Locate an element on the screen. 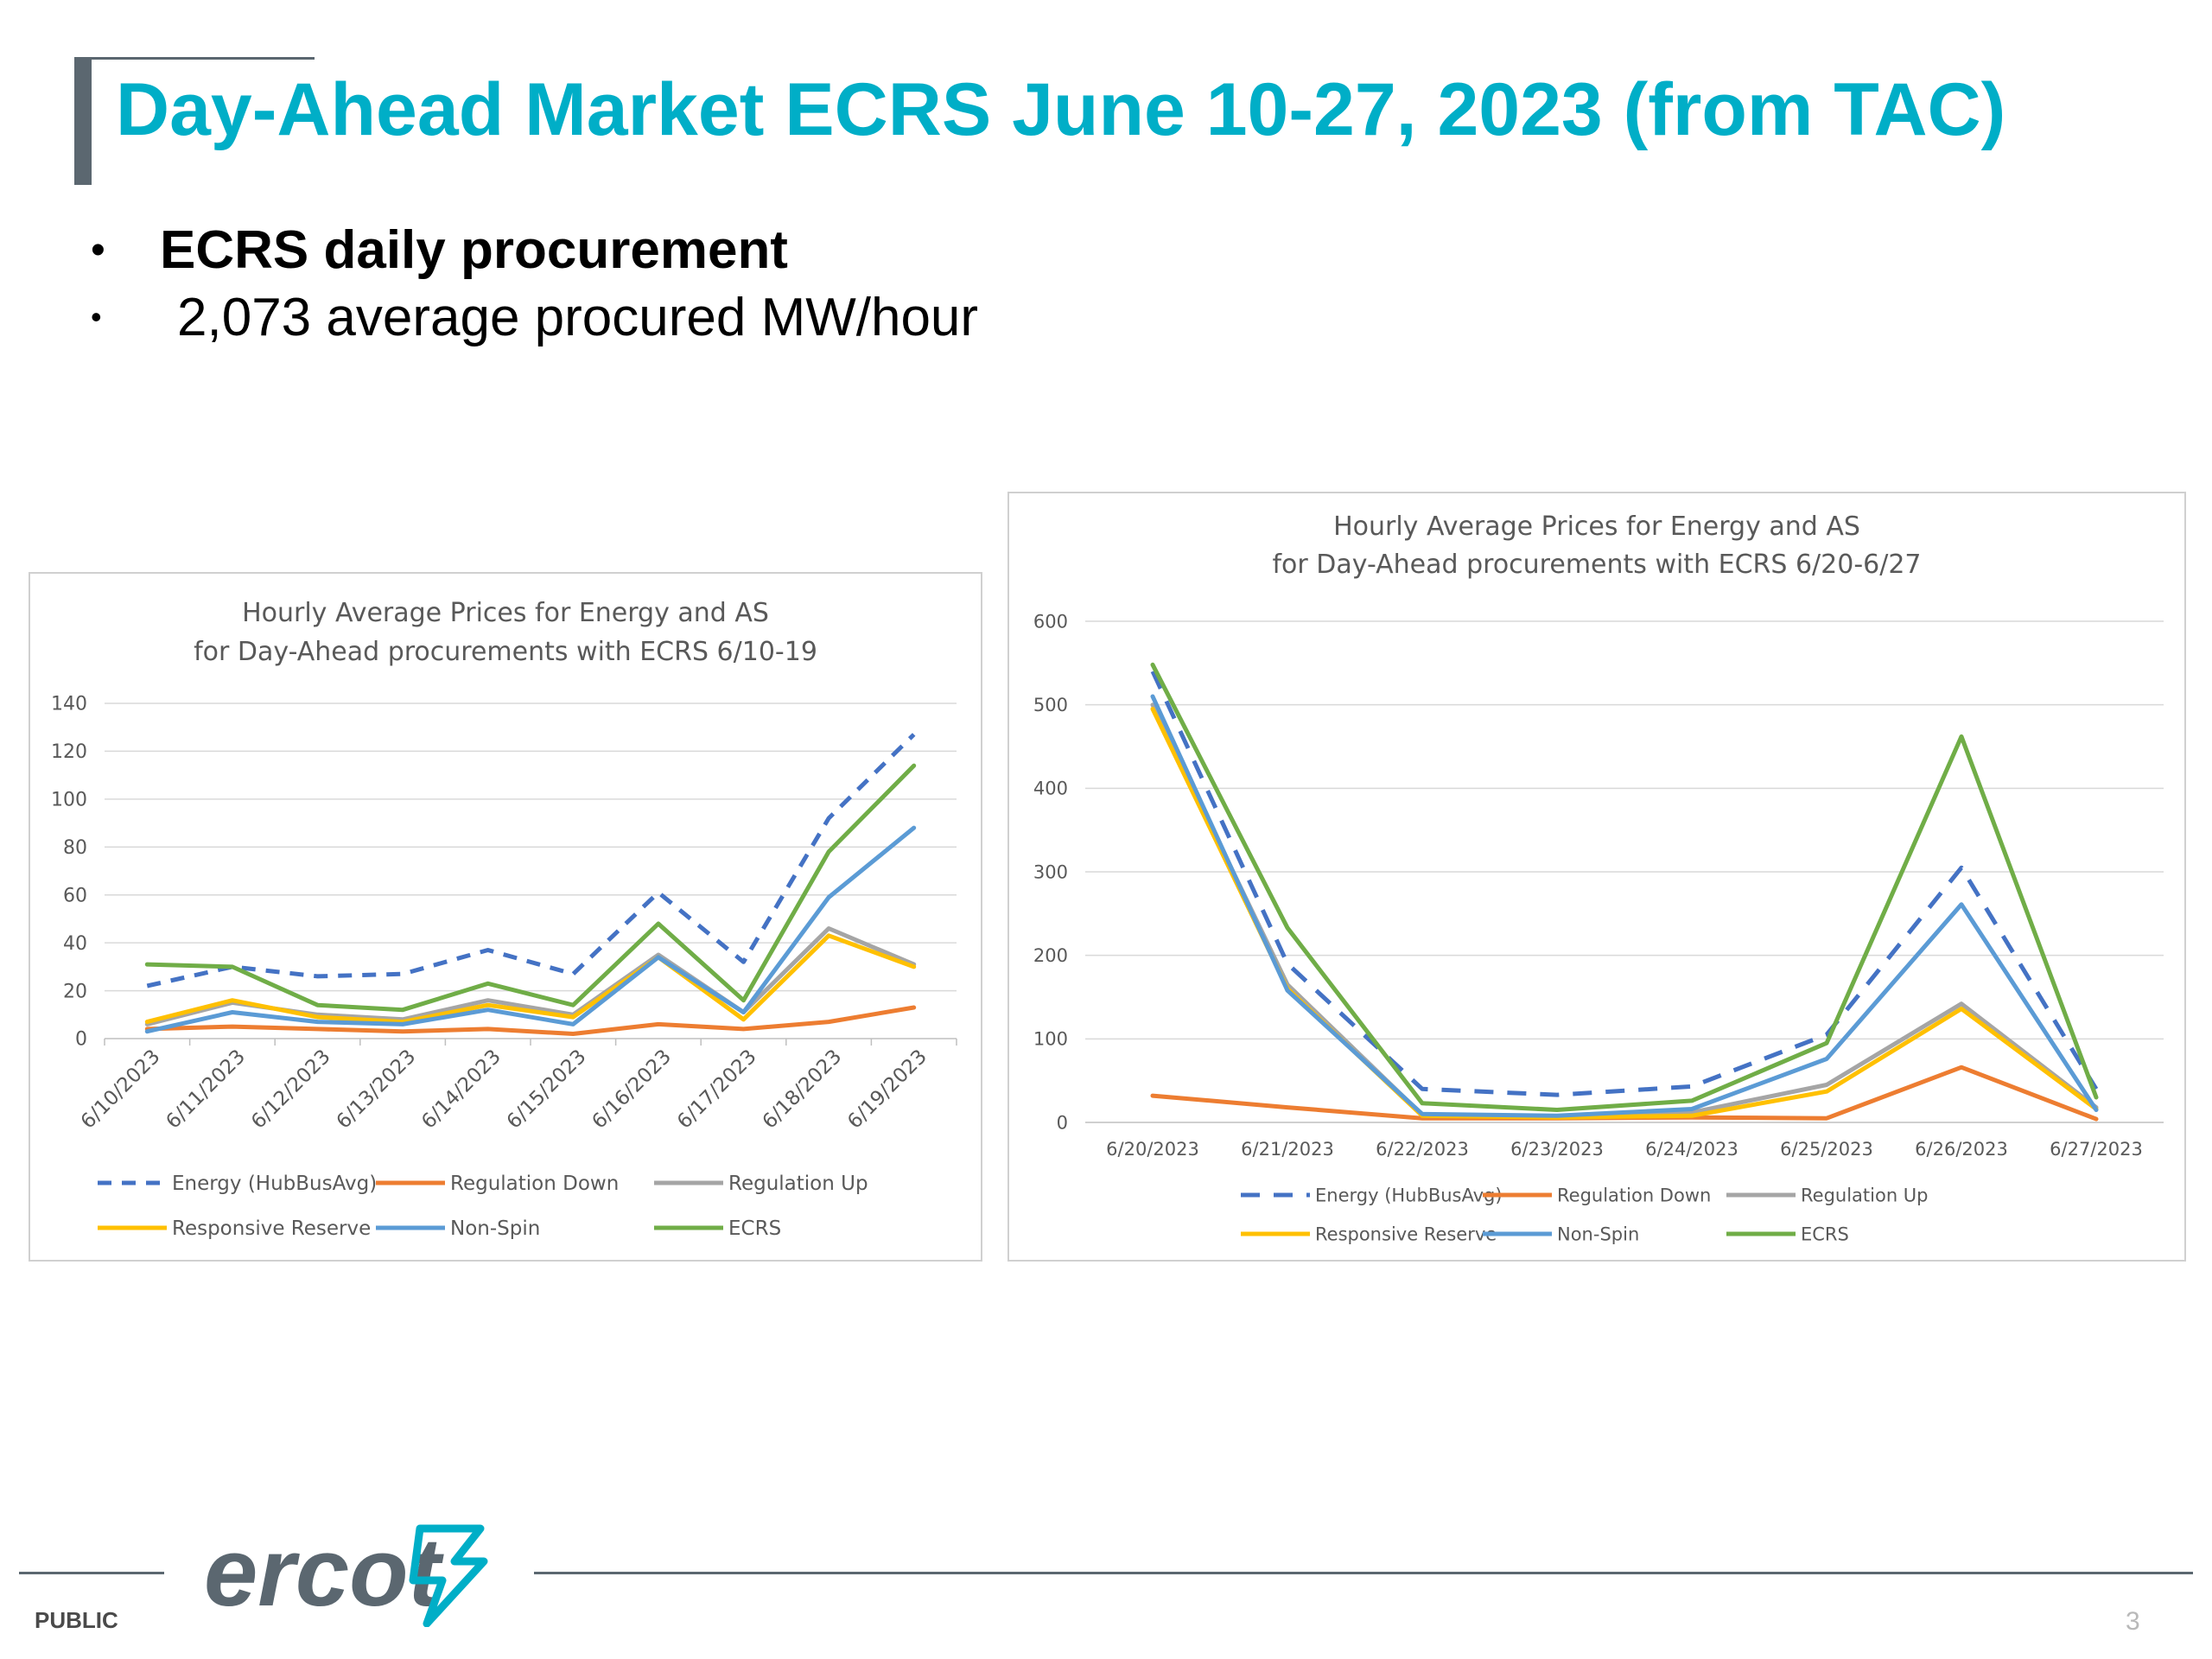 The image size is (2212, 1659). y-tick-label: 120 is located at coordinates (69, 752).